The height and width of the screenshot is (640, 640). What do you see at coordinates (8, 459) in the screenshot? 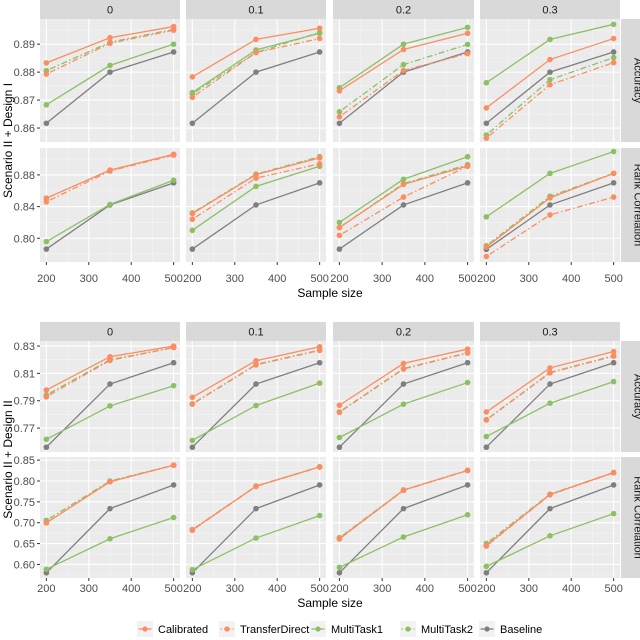
I see `y-axis-title: Scenario II + Design II` at bounding box center [8, 459].